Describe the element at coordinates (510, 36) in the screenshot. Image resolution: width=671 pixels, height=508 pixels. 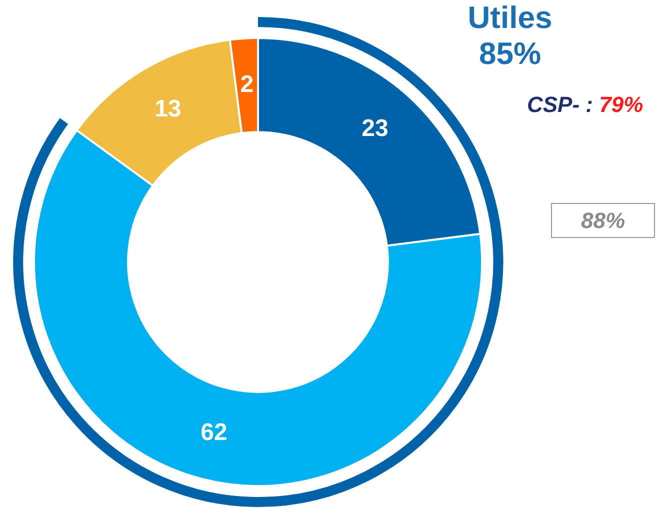
I see `text: Utiles 85%` at that location.